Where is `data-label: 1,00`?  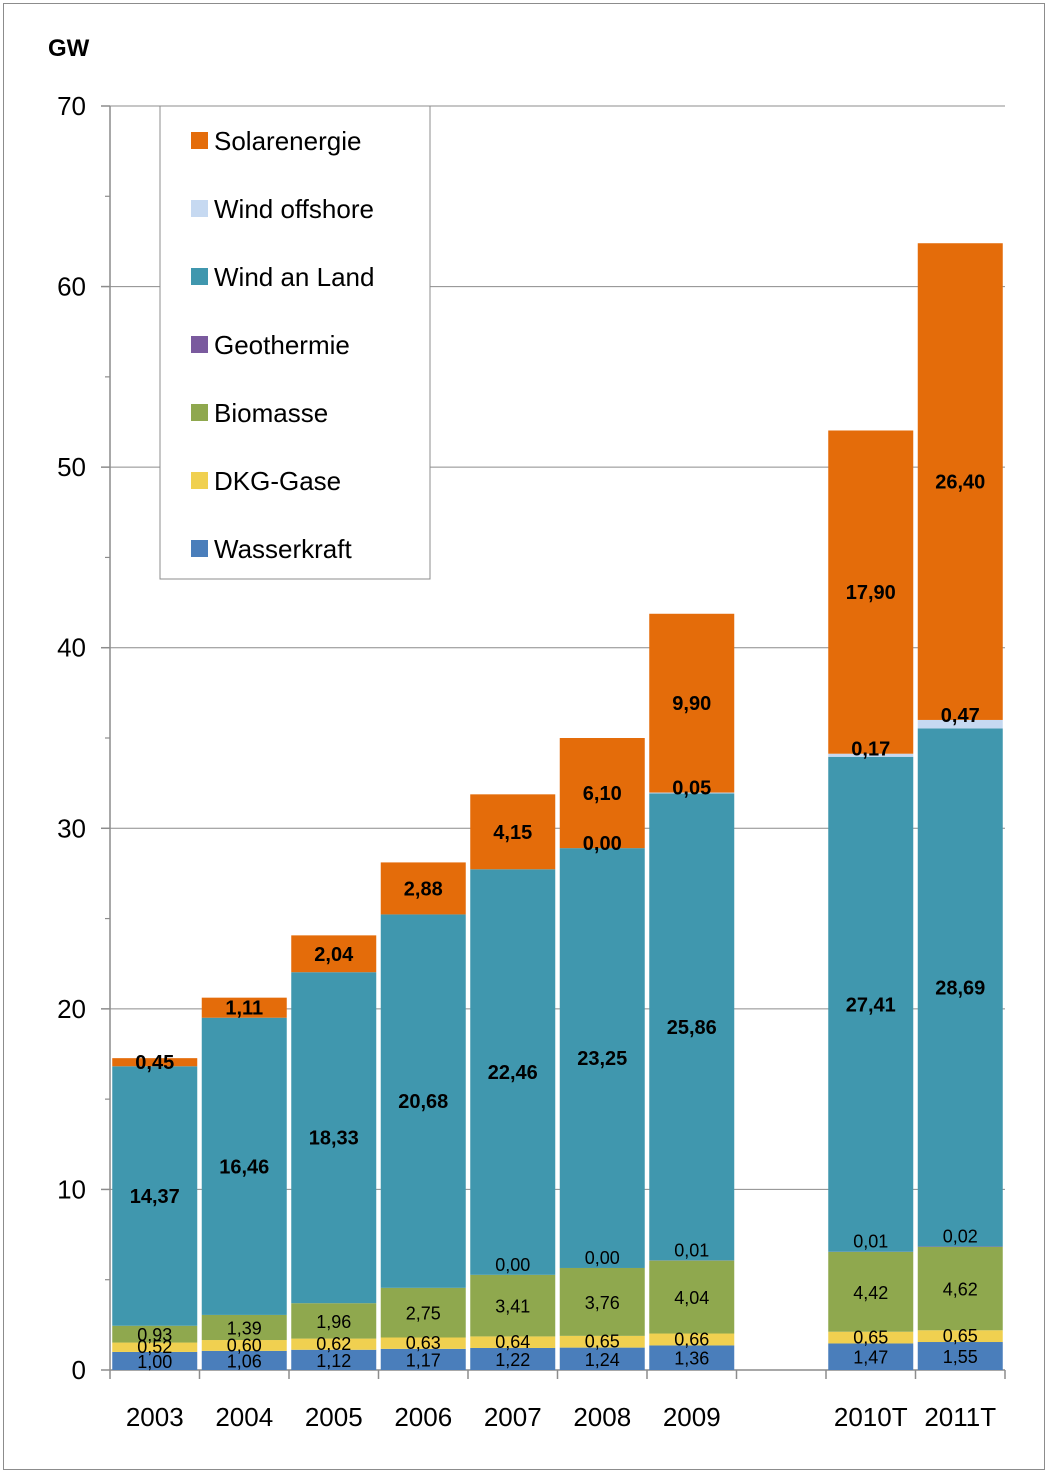
data-label: 1,00 is located at coordinates (154, 1362).